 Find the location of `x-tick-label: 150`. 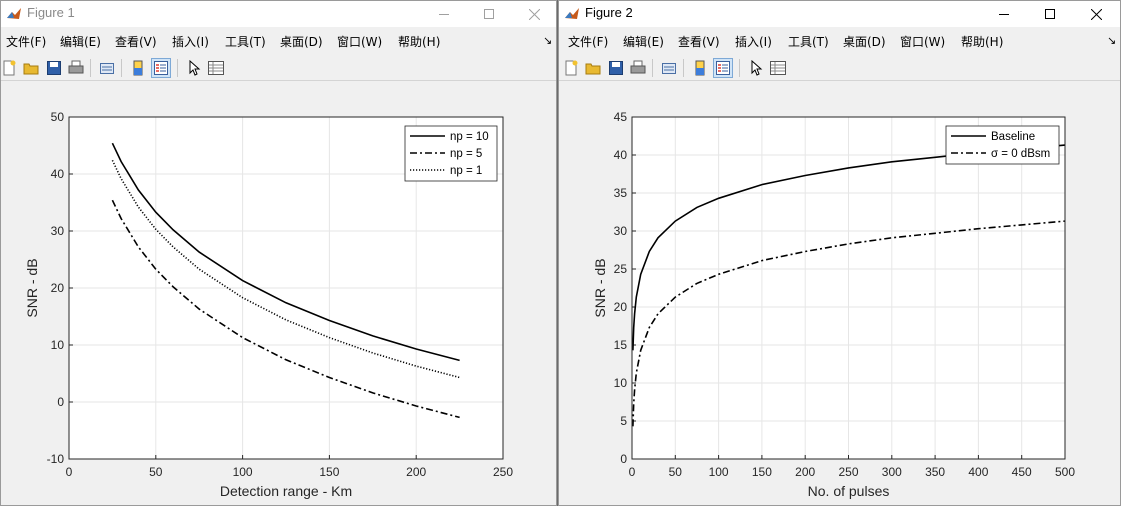

x-tick-label: 150 is located at coordinates (762, 472).